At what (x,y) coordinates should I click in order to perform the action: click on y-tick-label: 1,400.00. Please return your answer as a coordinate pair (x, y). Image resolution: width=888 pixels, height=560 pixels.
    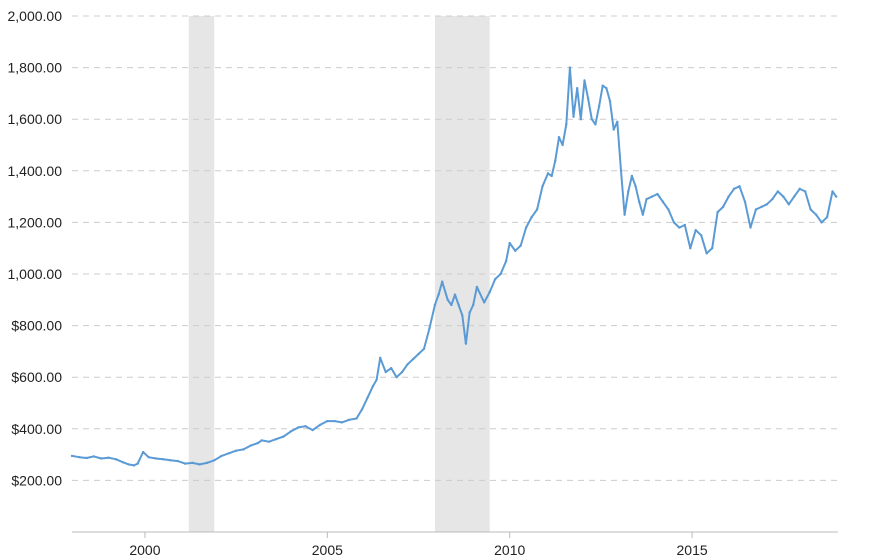
    Looking at the image, I should click on (35, 171).